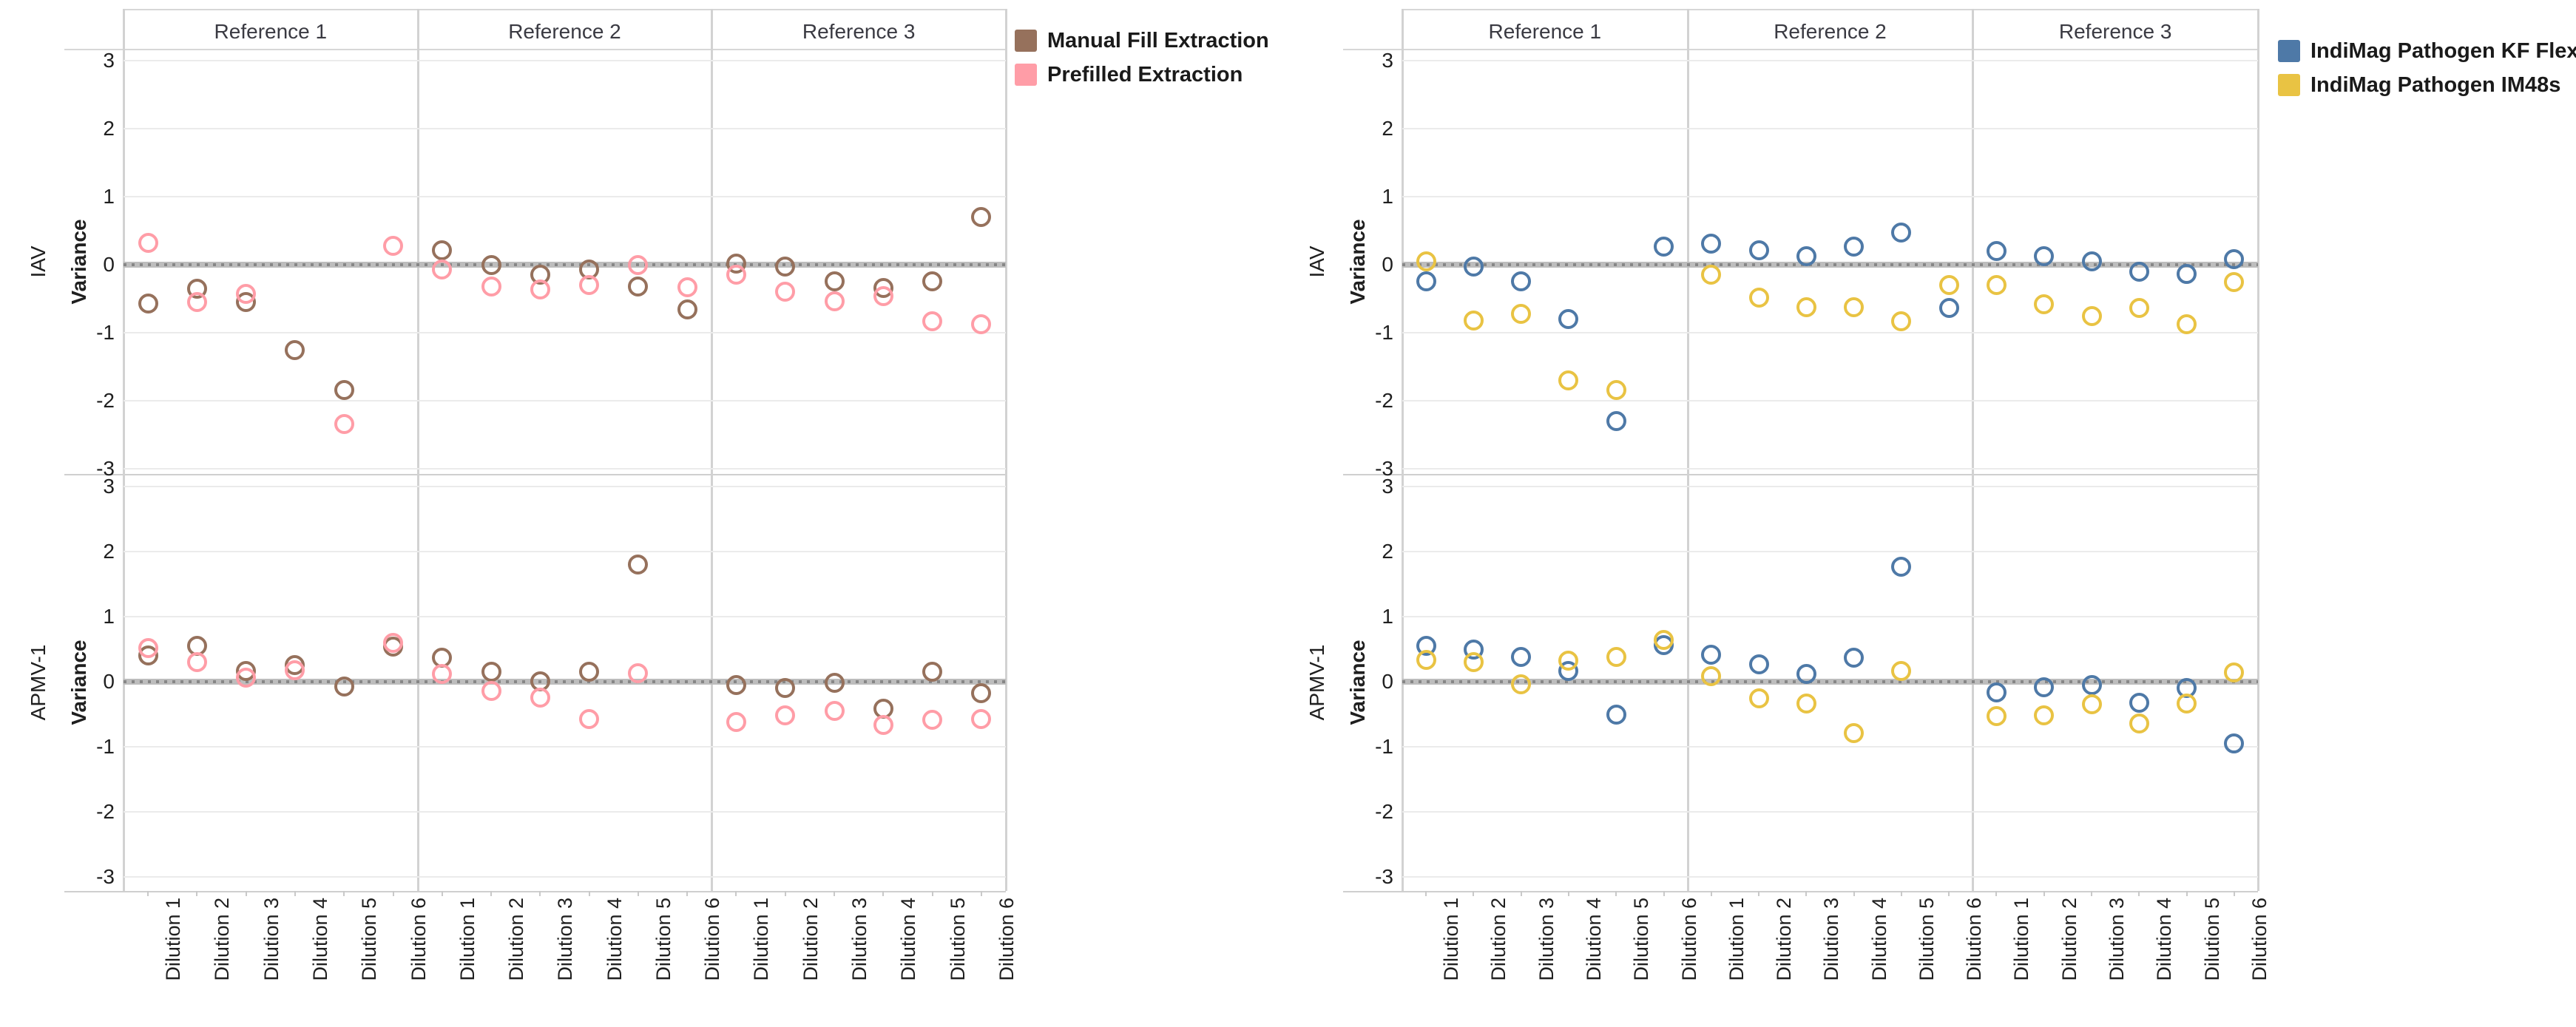  What do you see at coordinates (1145, 75) in the screenshot?
I see `legend-label: Prefilled Extraction` at bounding box center [1145, 75].